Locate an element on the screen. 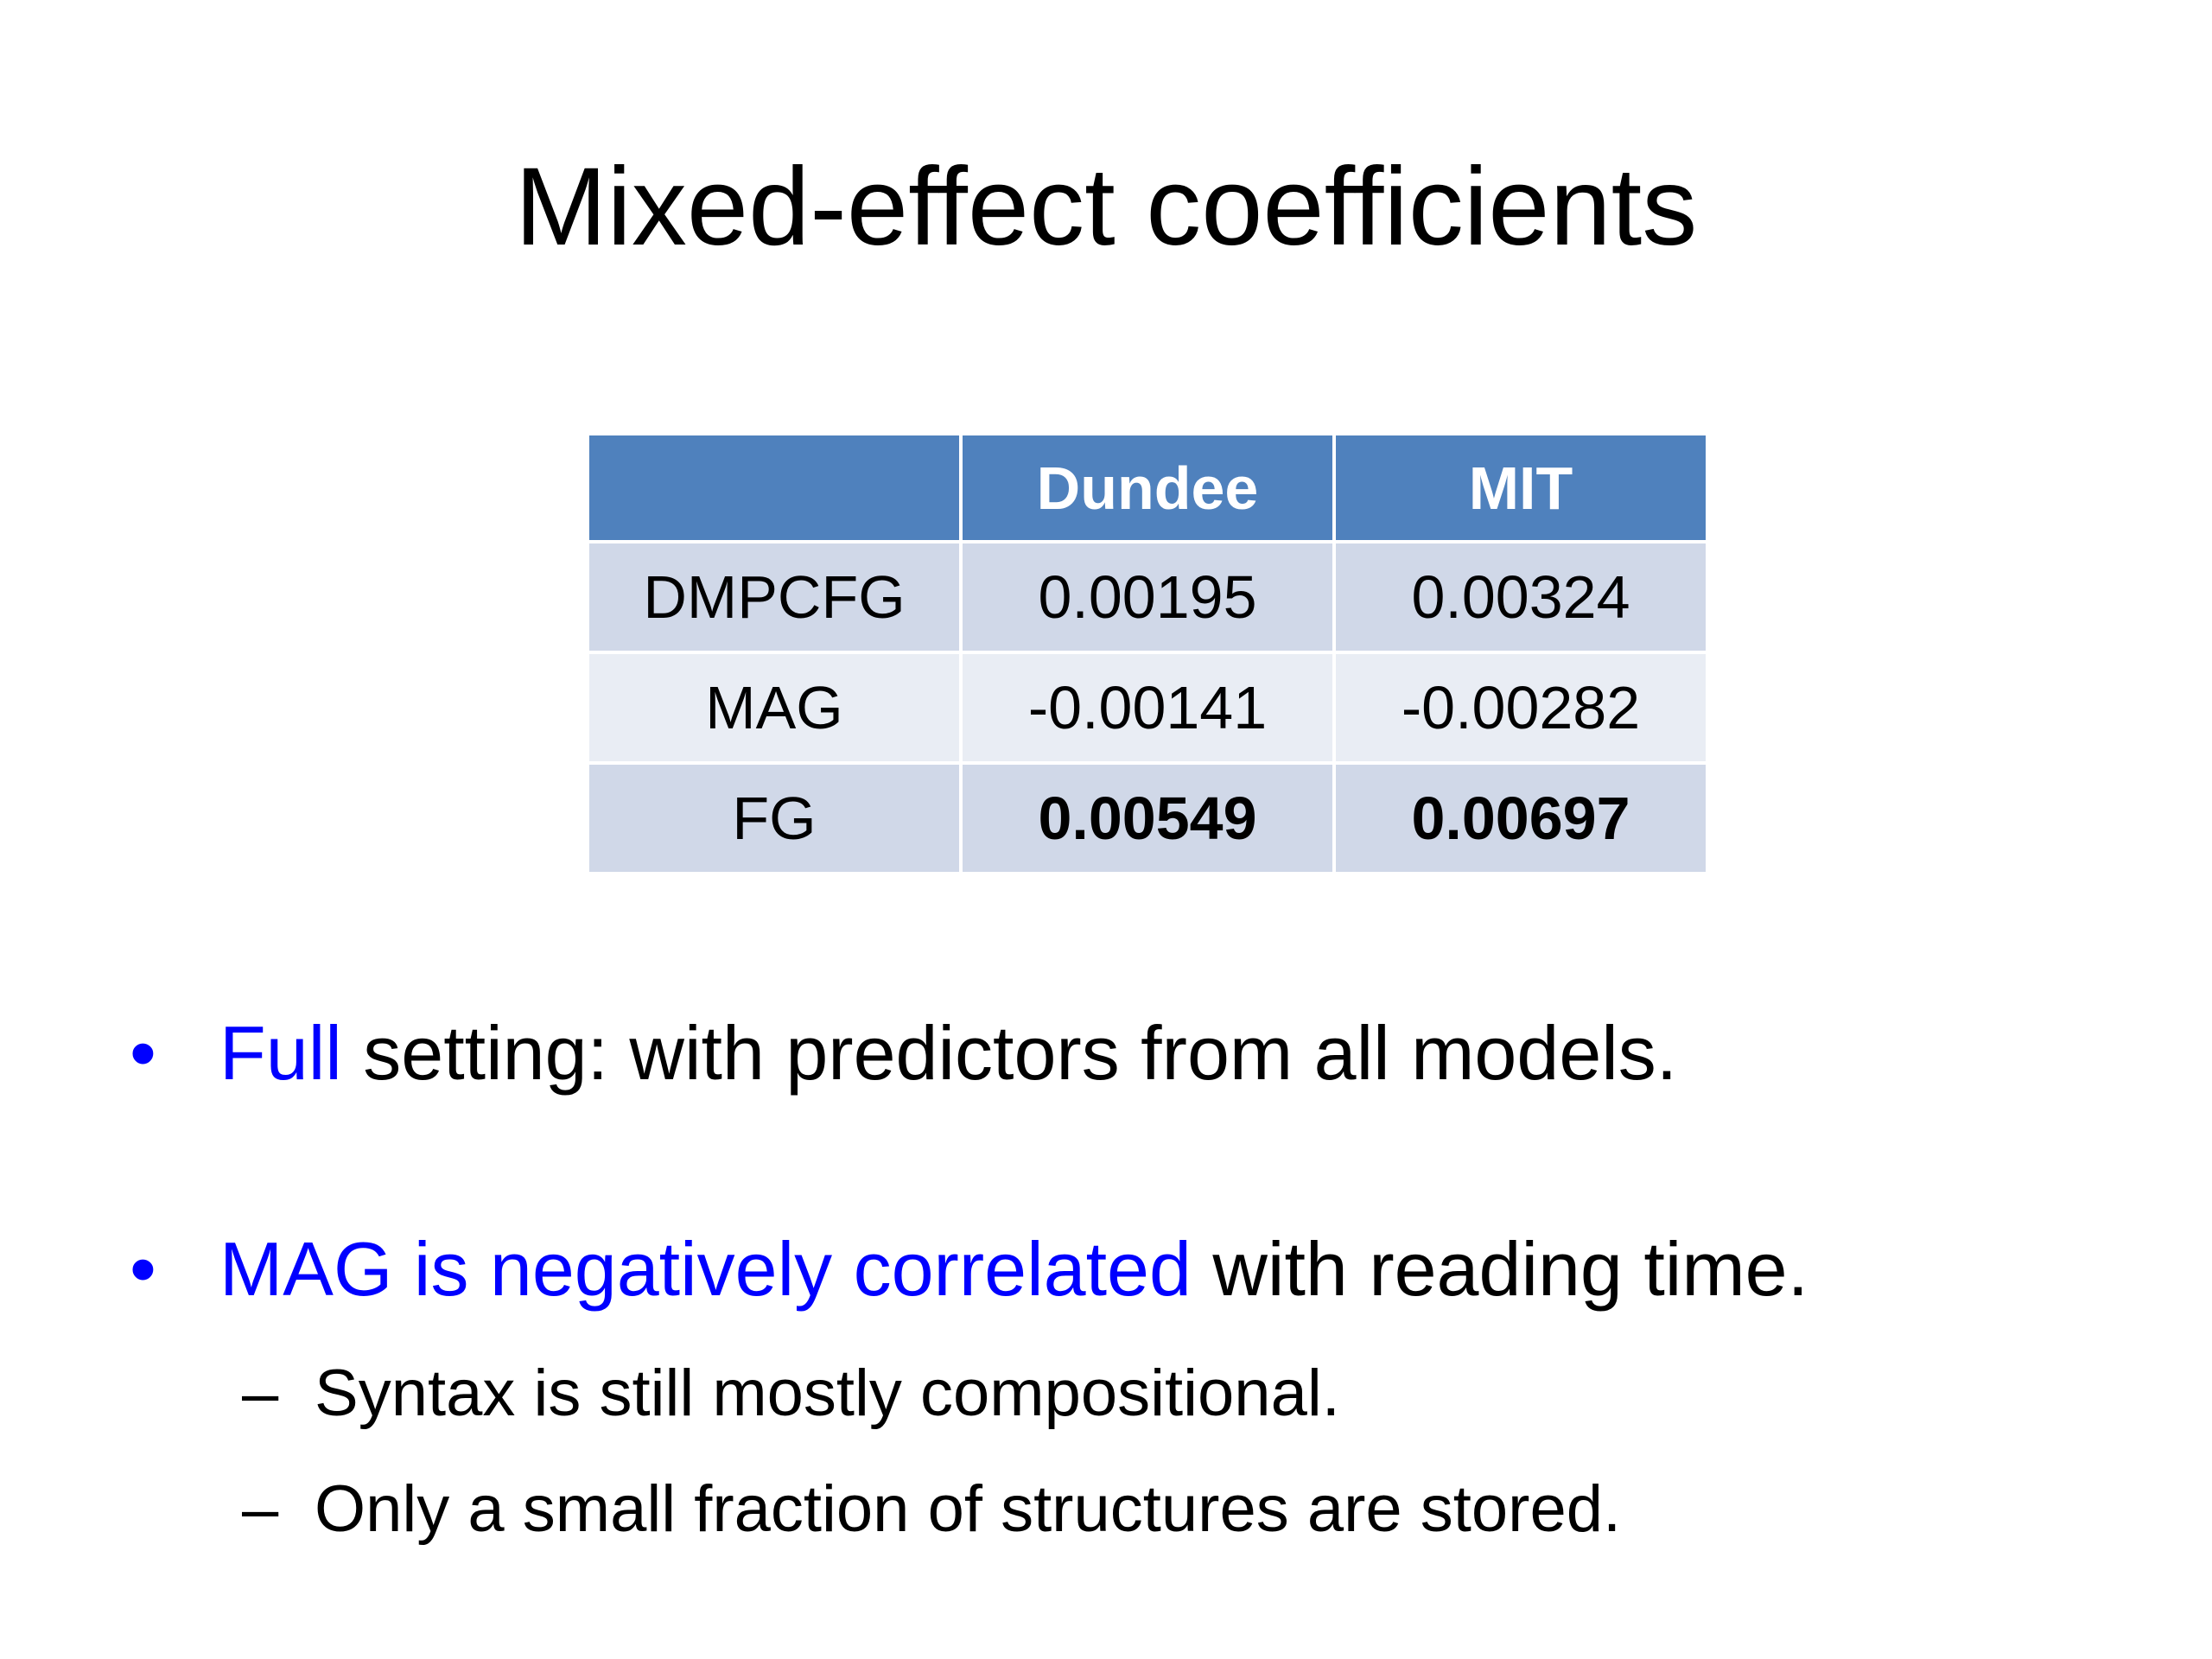  corner-cell is located at coordinates (774, 487).